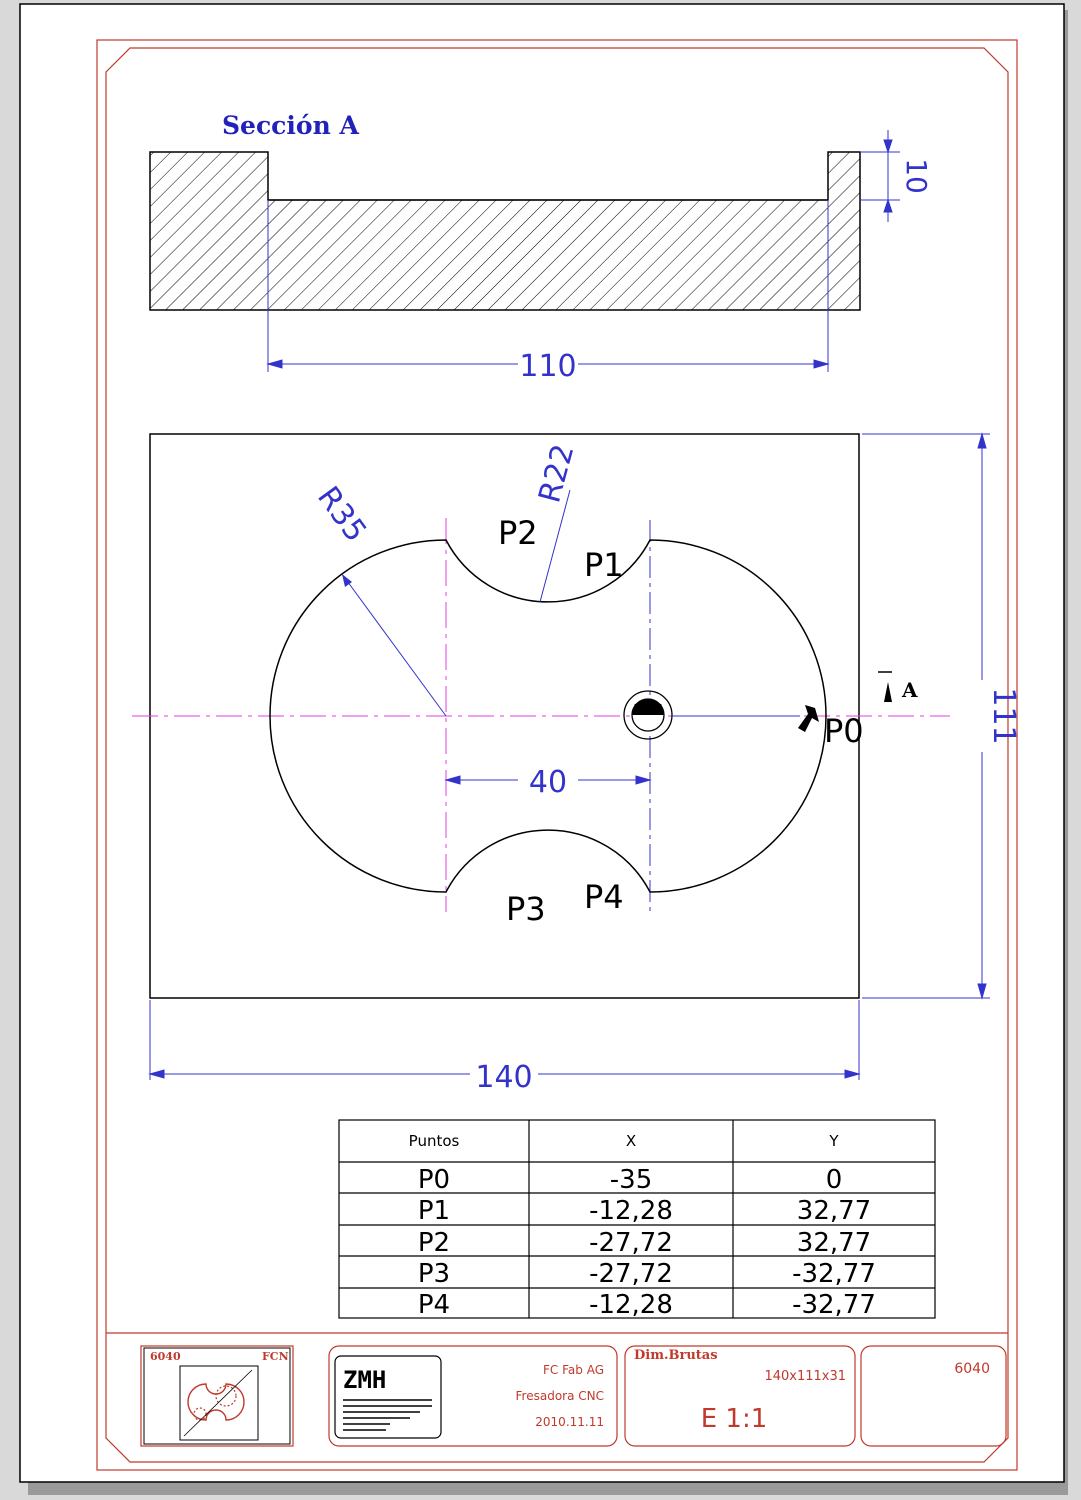  Describe the element at coordinates (518, 533) in the screenshot. I see `point-label-p2: P2` at that location.